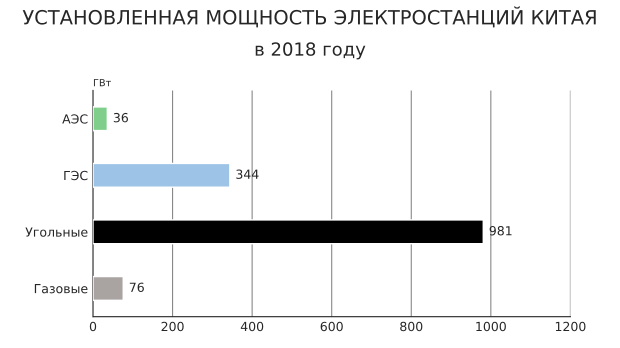 The width and height of the screenshot is (620, 348). I want to click on x-tick-label: 800, so click(411, 327).